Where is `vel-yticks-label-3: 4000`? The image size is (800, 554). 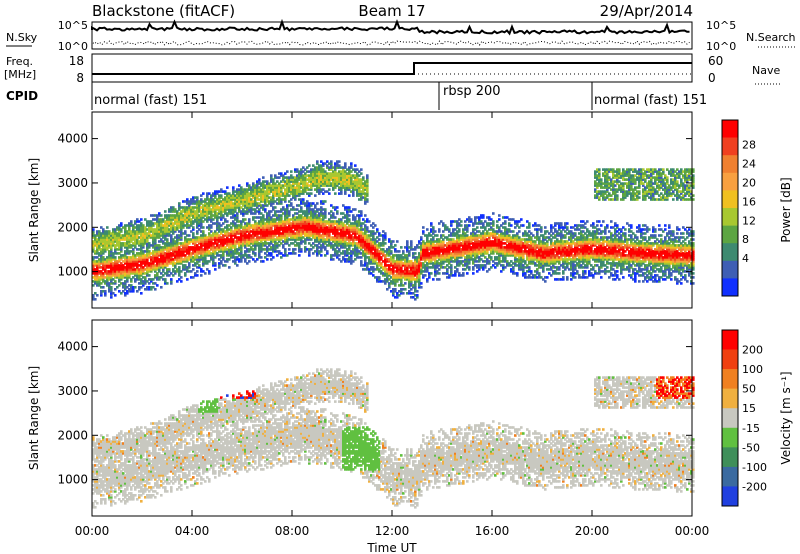
vel-yticks-label-3: 4000 is located at coordinates (72, 347).